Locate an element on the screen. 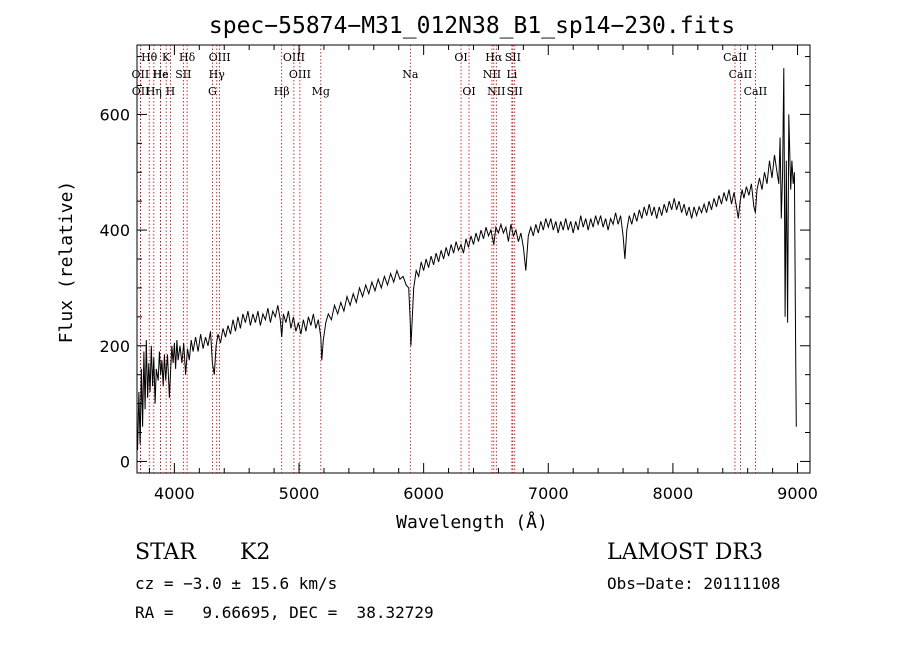 The image size is (900, 649). coordinates: RA = 9.66695, DEC = 38.32729 is located at coordinates (284, 612).